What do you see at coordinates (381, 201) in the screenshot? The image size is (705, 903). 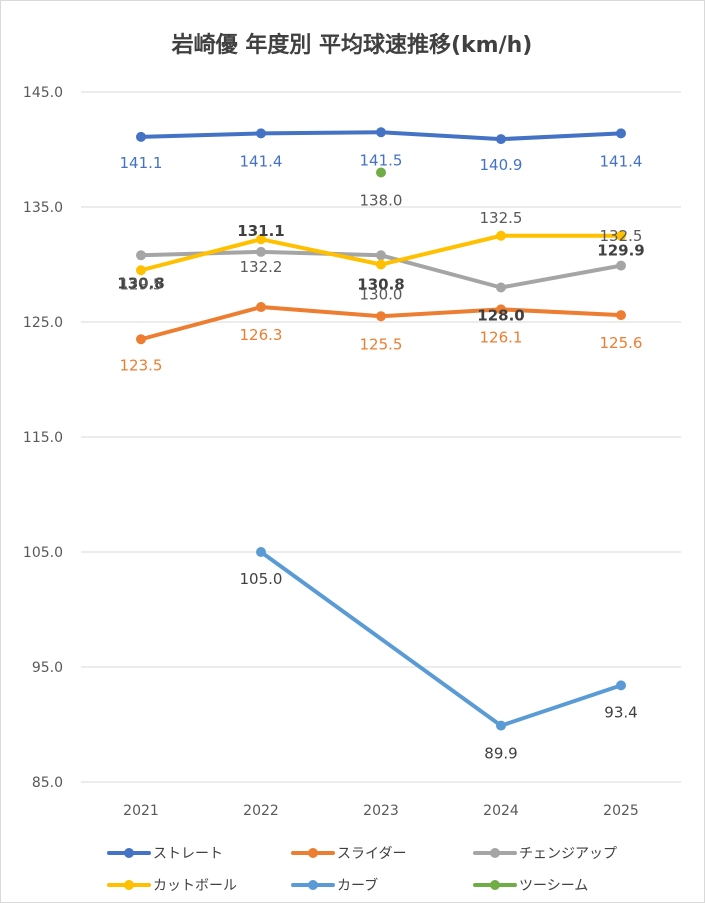 I see `data-label: 138.0` at bounding box center [381, 201].